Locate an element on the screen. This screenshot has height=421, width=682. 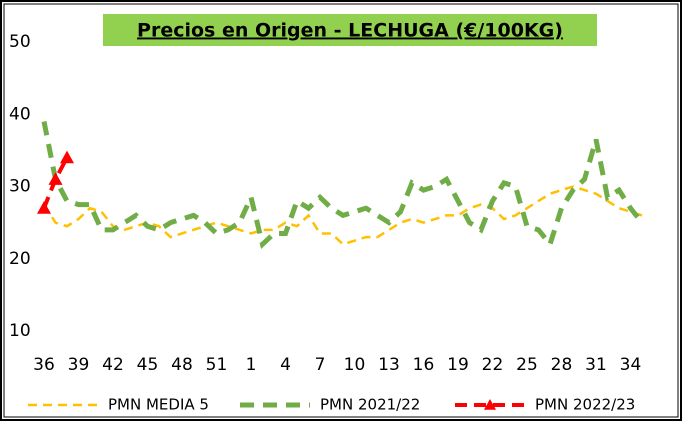
x-tick-label: 31 is located at coordinates (596, 365).